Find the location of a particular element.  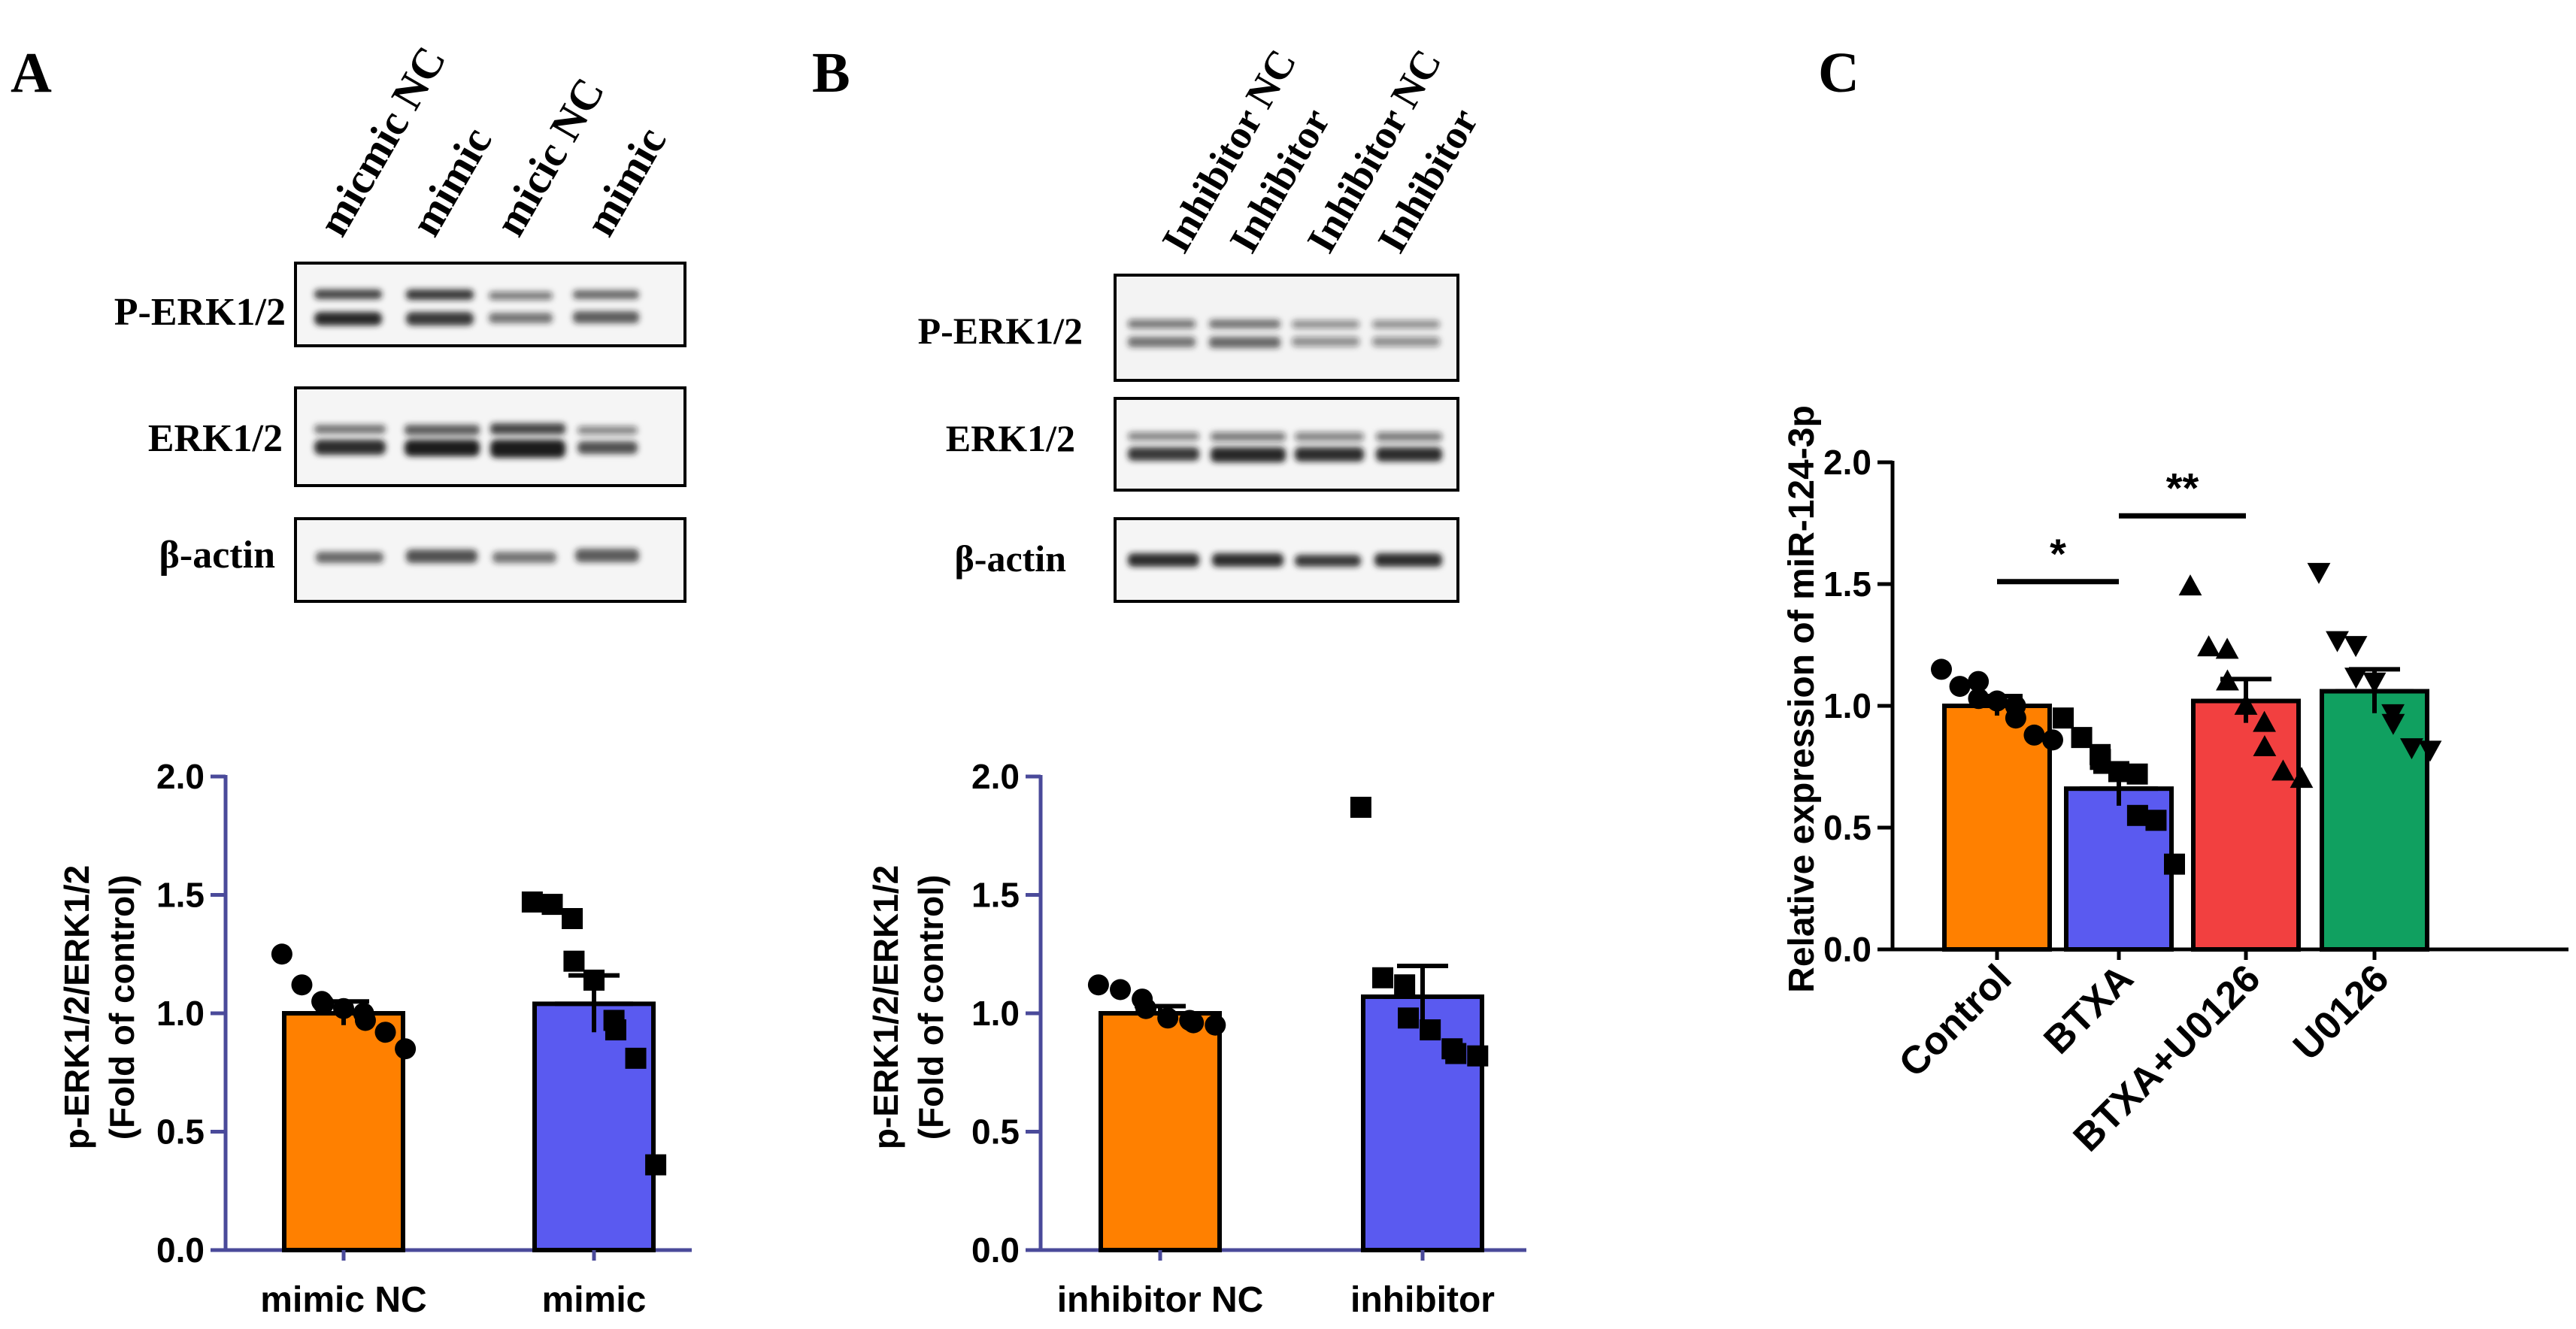

blot-a-row-label-actin: β-actin is located at coordinates (217, 555).